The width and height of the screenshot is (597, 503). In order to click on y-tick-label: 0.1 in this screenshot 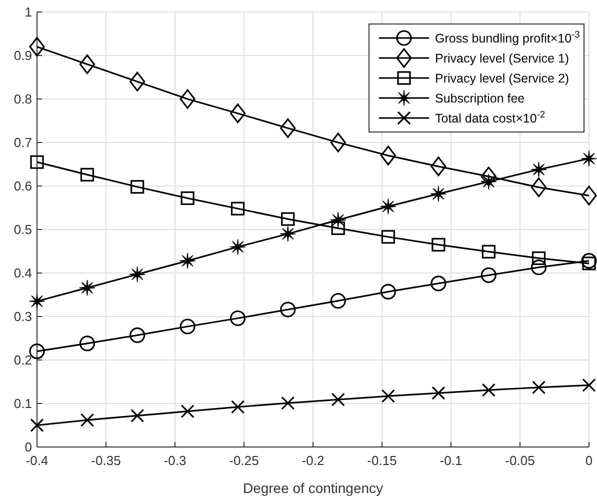, I will do `click(23, 403)`.